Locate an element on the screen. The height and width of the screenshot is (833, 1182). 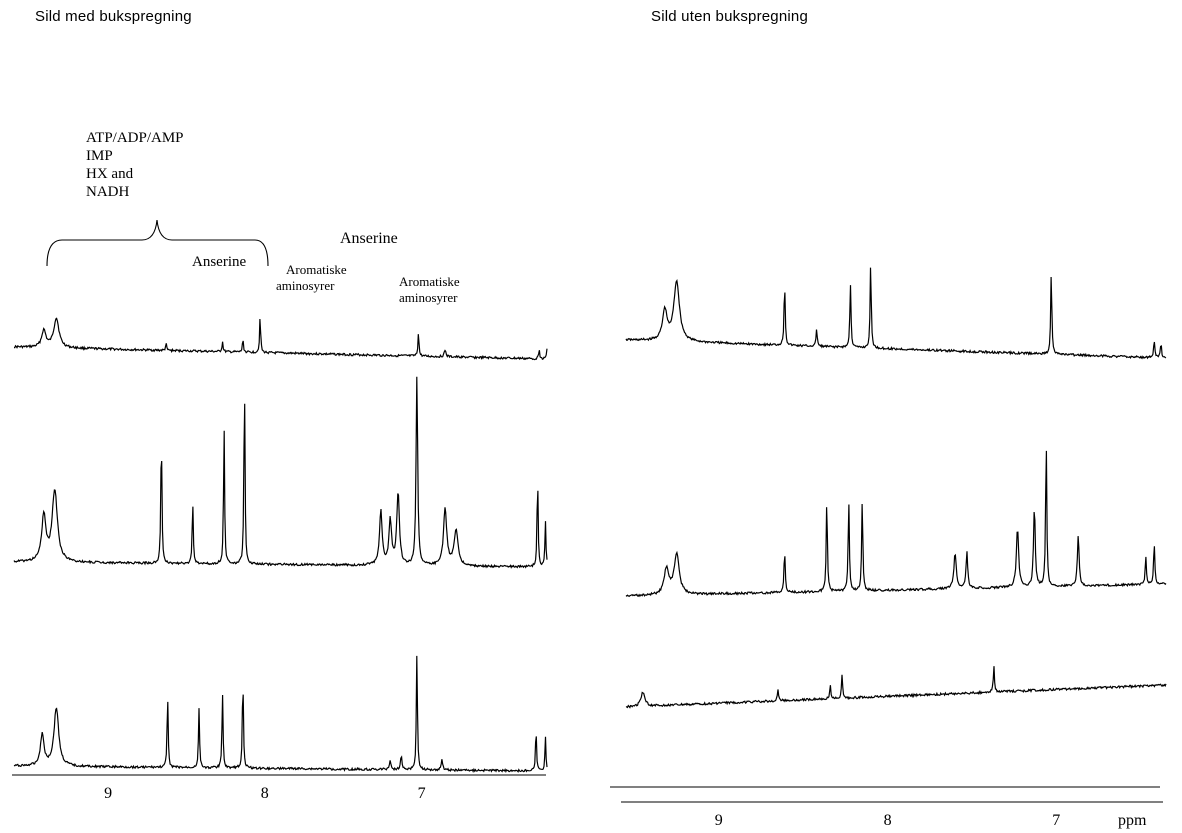
x-axis-label-ppm: ppm is located at coordinates (1132, 820).